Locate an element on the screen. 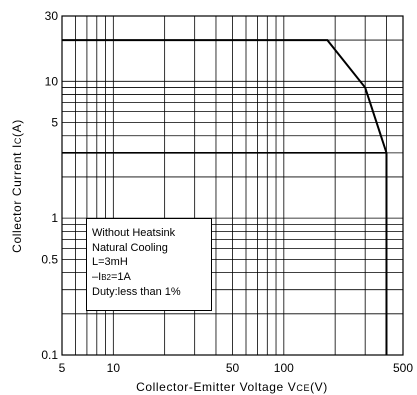  y-tick-label: 0.5 is located at coordinates (49, 259).